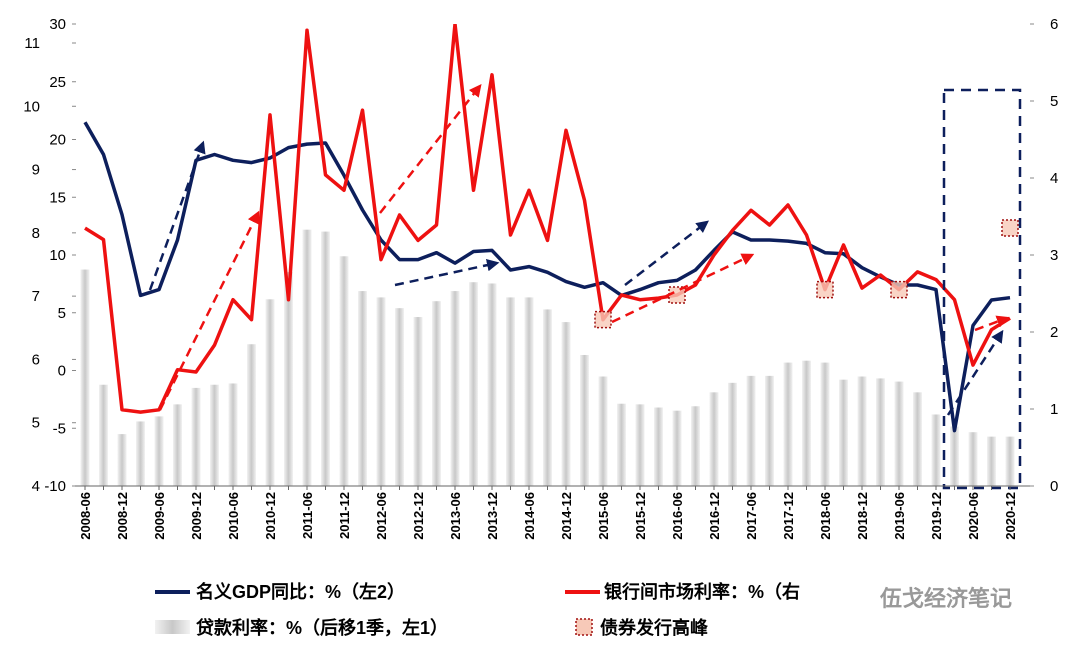  Describe the element at coordinates (36, 170) in the screenshot. I see `y-tick-label: 9` at that location.